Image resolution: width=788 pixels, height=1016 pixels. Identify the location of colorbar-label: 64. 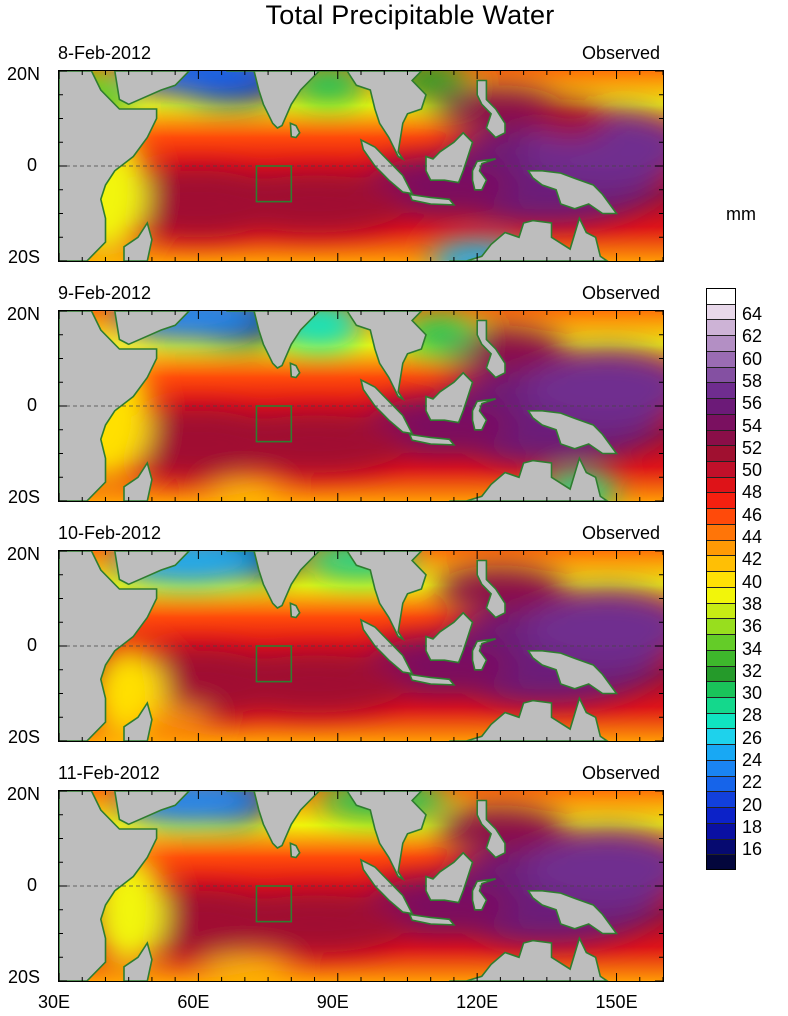
(752, 314).